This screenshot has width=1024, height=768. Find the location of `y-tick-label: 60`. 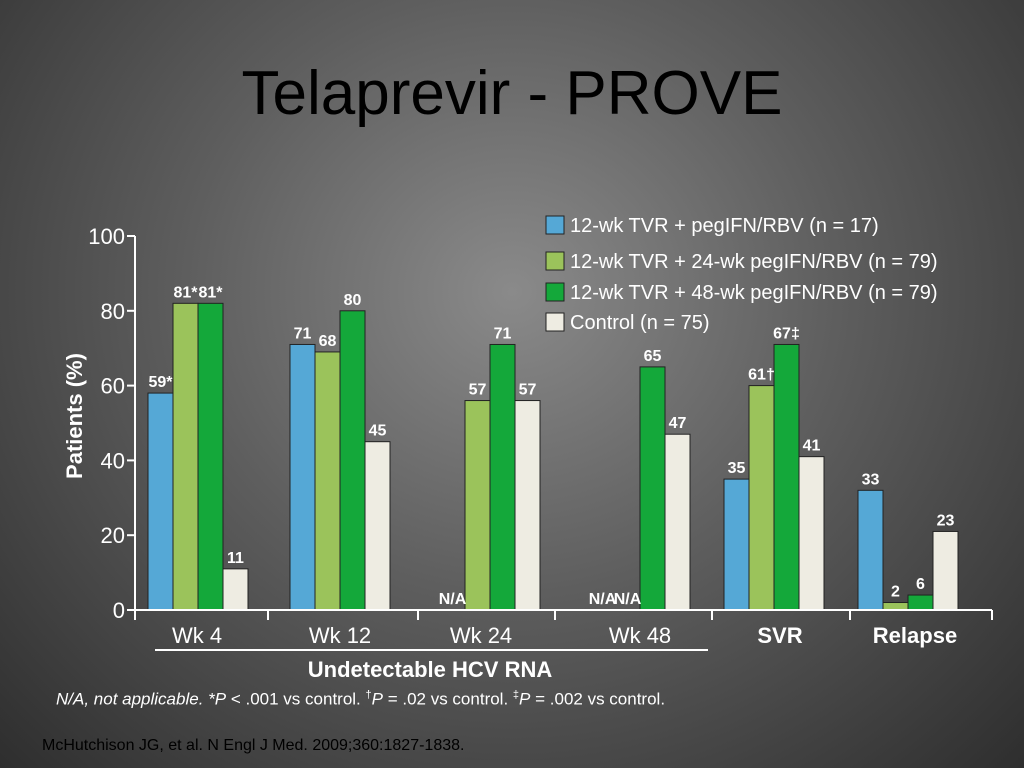

y-tick-label: 60 is located at coordinates (113, 386).